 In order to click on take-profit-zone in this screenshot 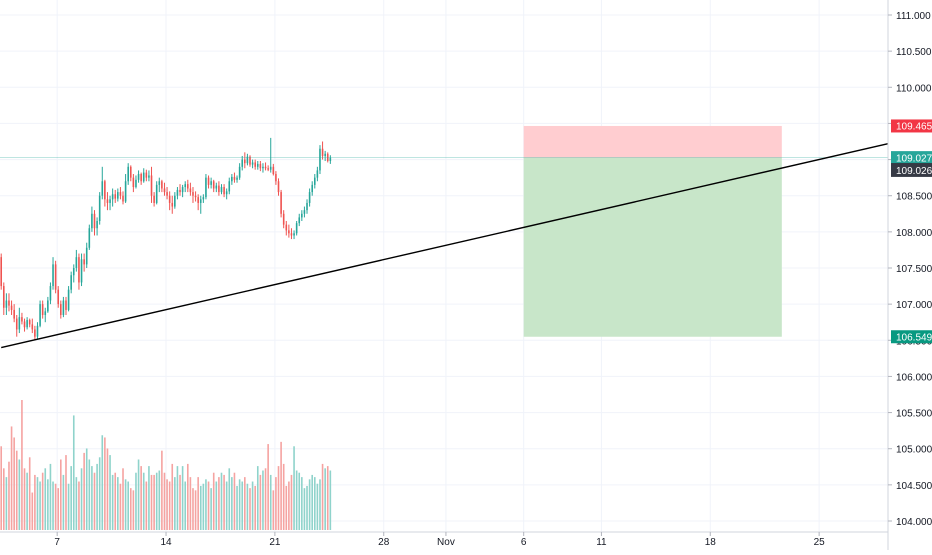, I will do `click(652, 247)`.